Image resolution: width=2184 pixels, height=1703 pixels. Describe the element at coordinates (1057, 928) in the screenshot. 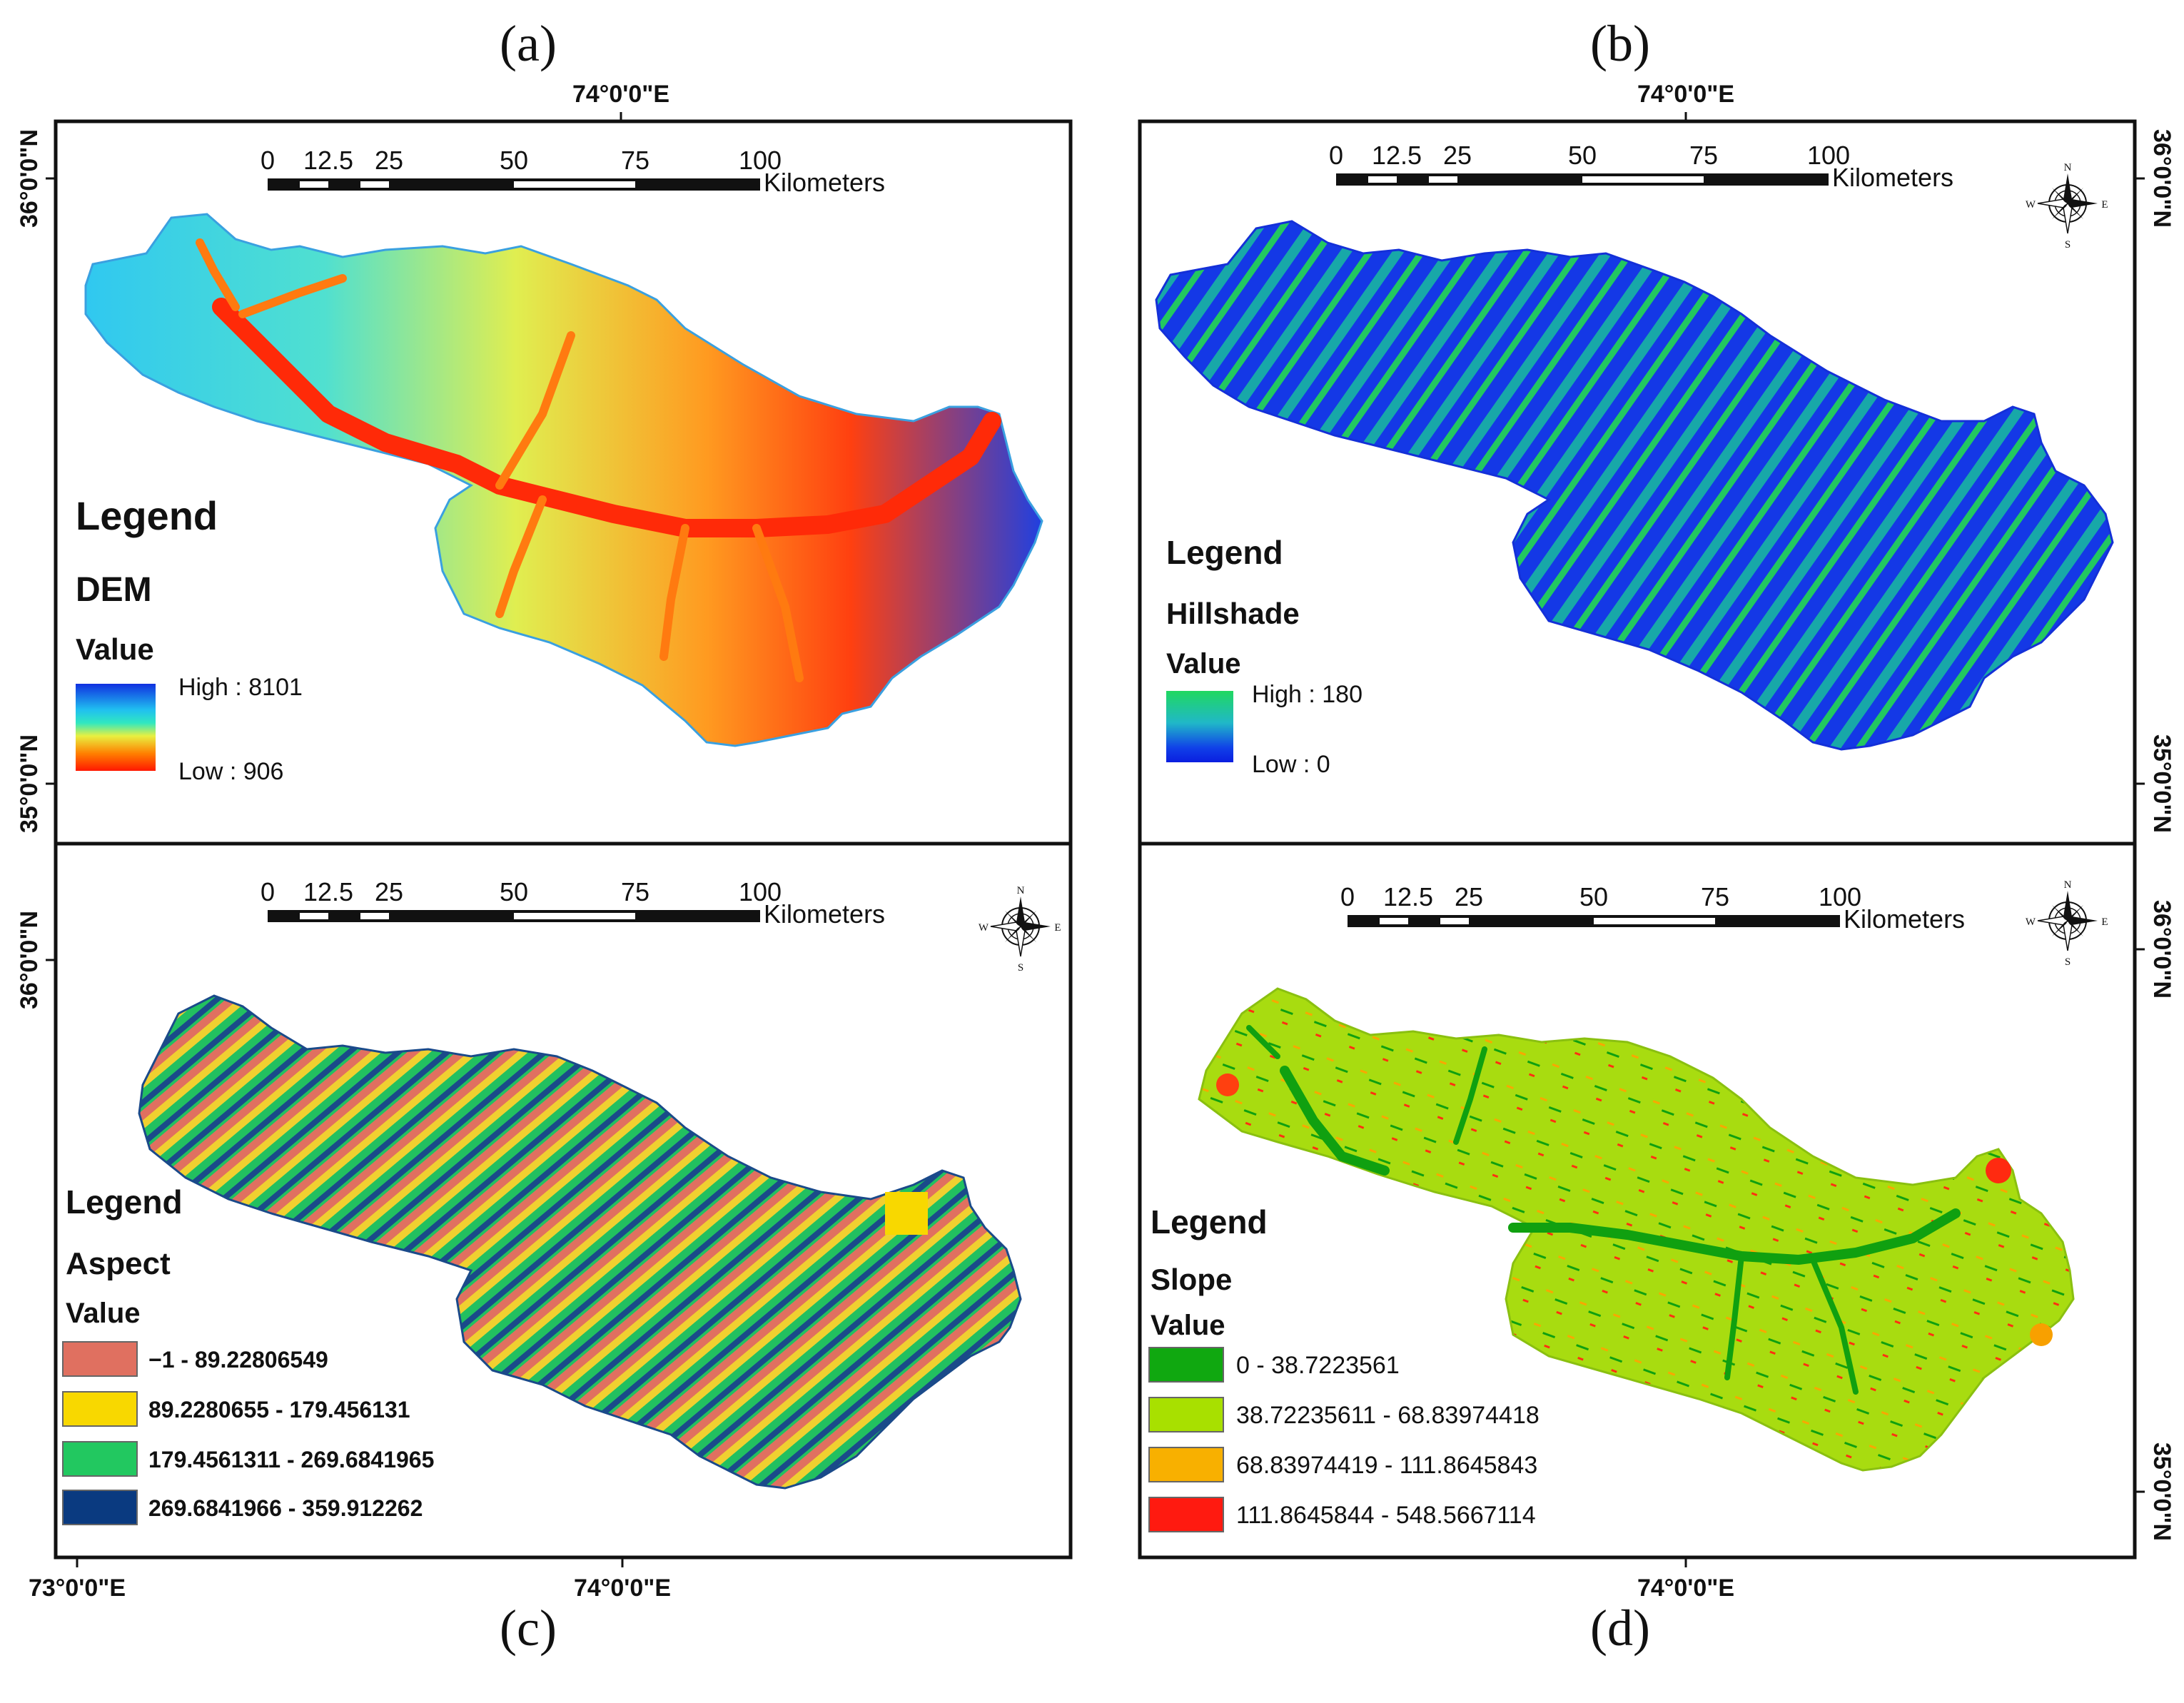

I see `compass-c-e: E` at that location.